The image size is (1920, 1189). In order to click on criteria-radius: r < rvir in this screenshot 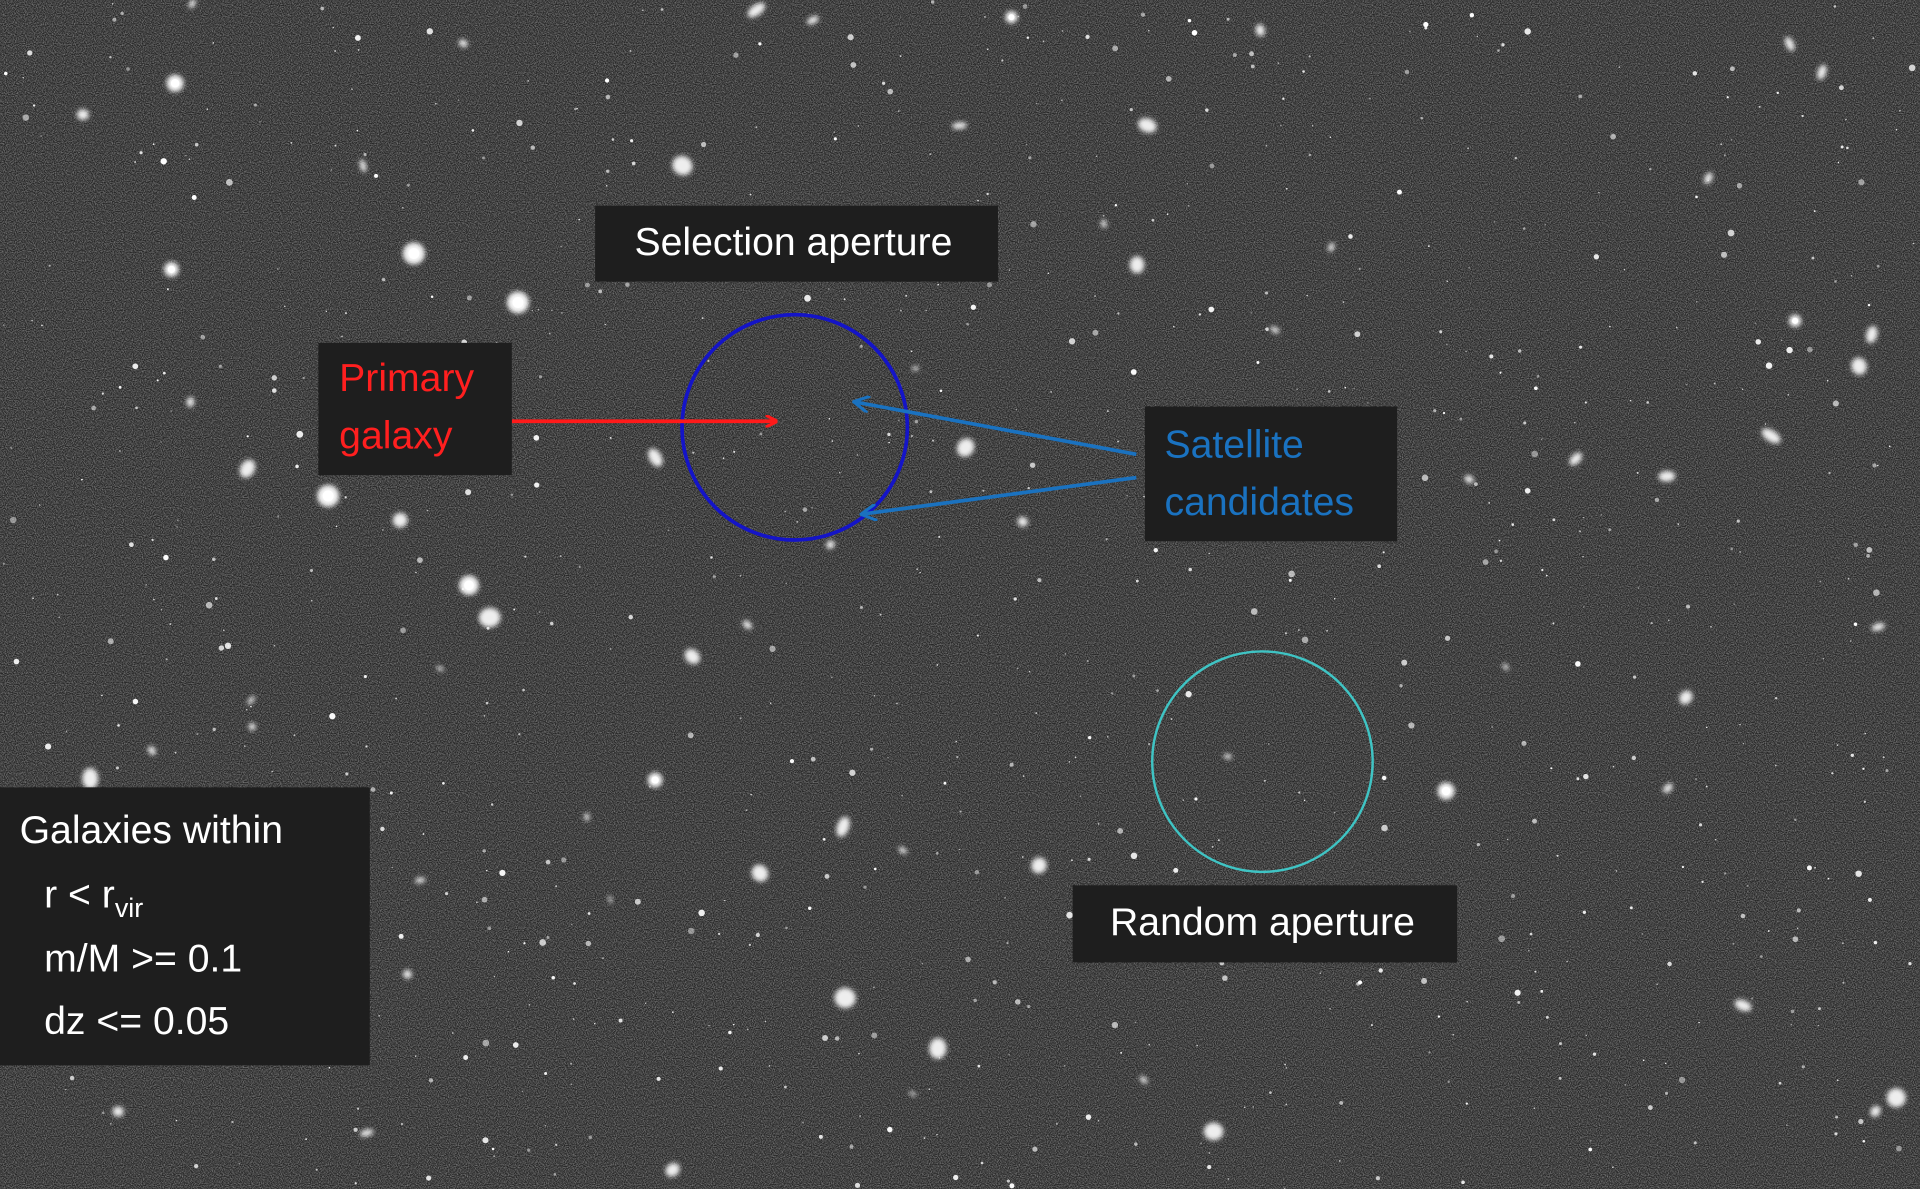, I will do `click(93, 898)`.